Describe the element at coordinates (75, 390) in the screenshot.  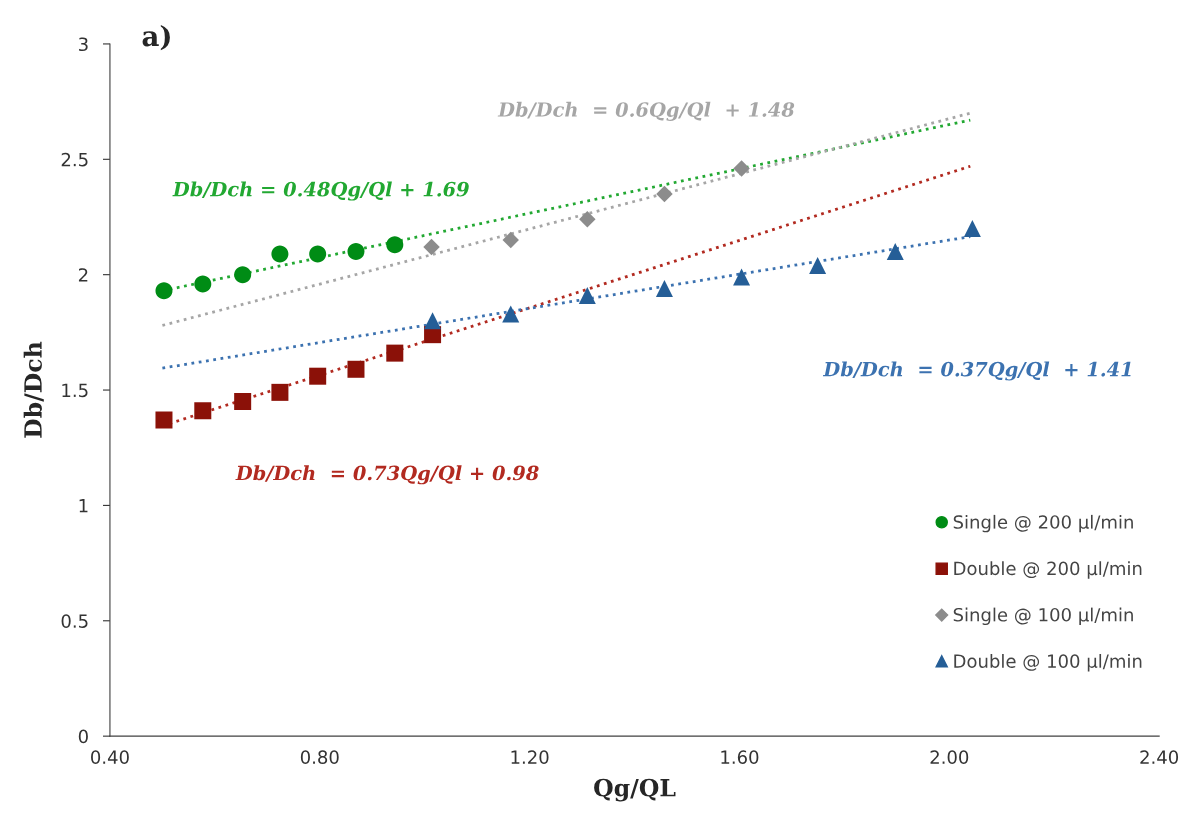
I see `y-tick-label: 1.5` at that location.